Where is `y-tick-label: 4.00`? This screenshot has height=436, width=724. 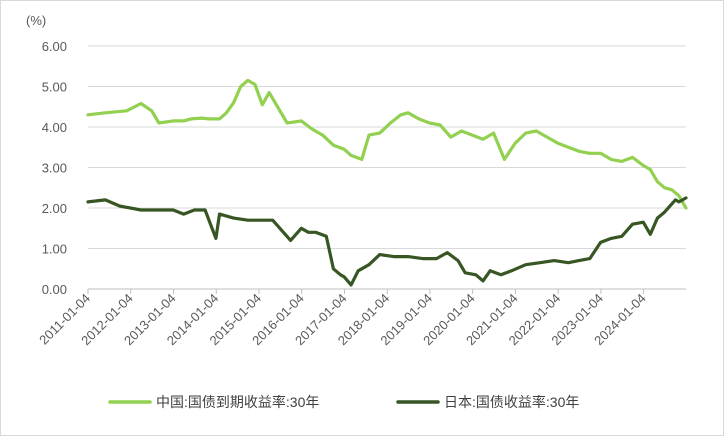 y-tick-label: 4.00 is located at coordinates (54, 127).